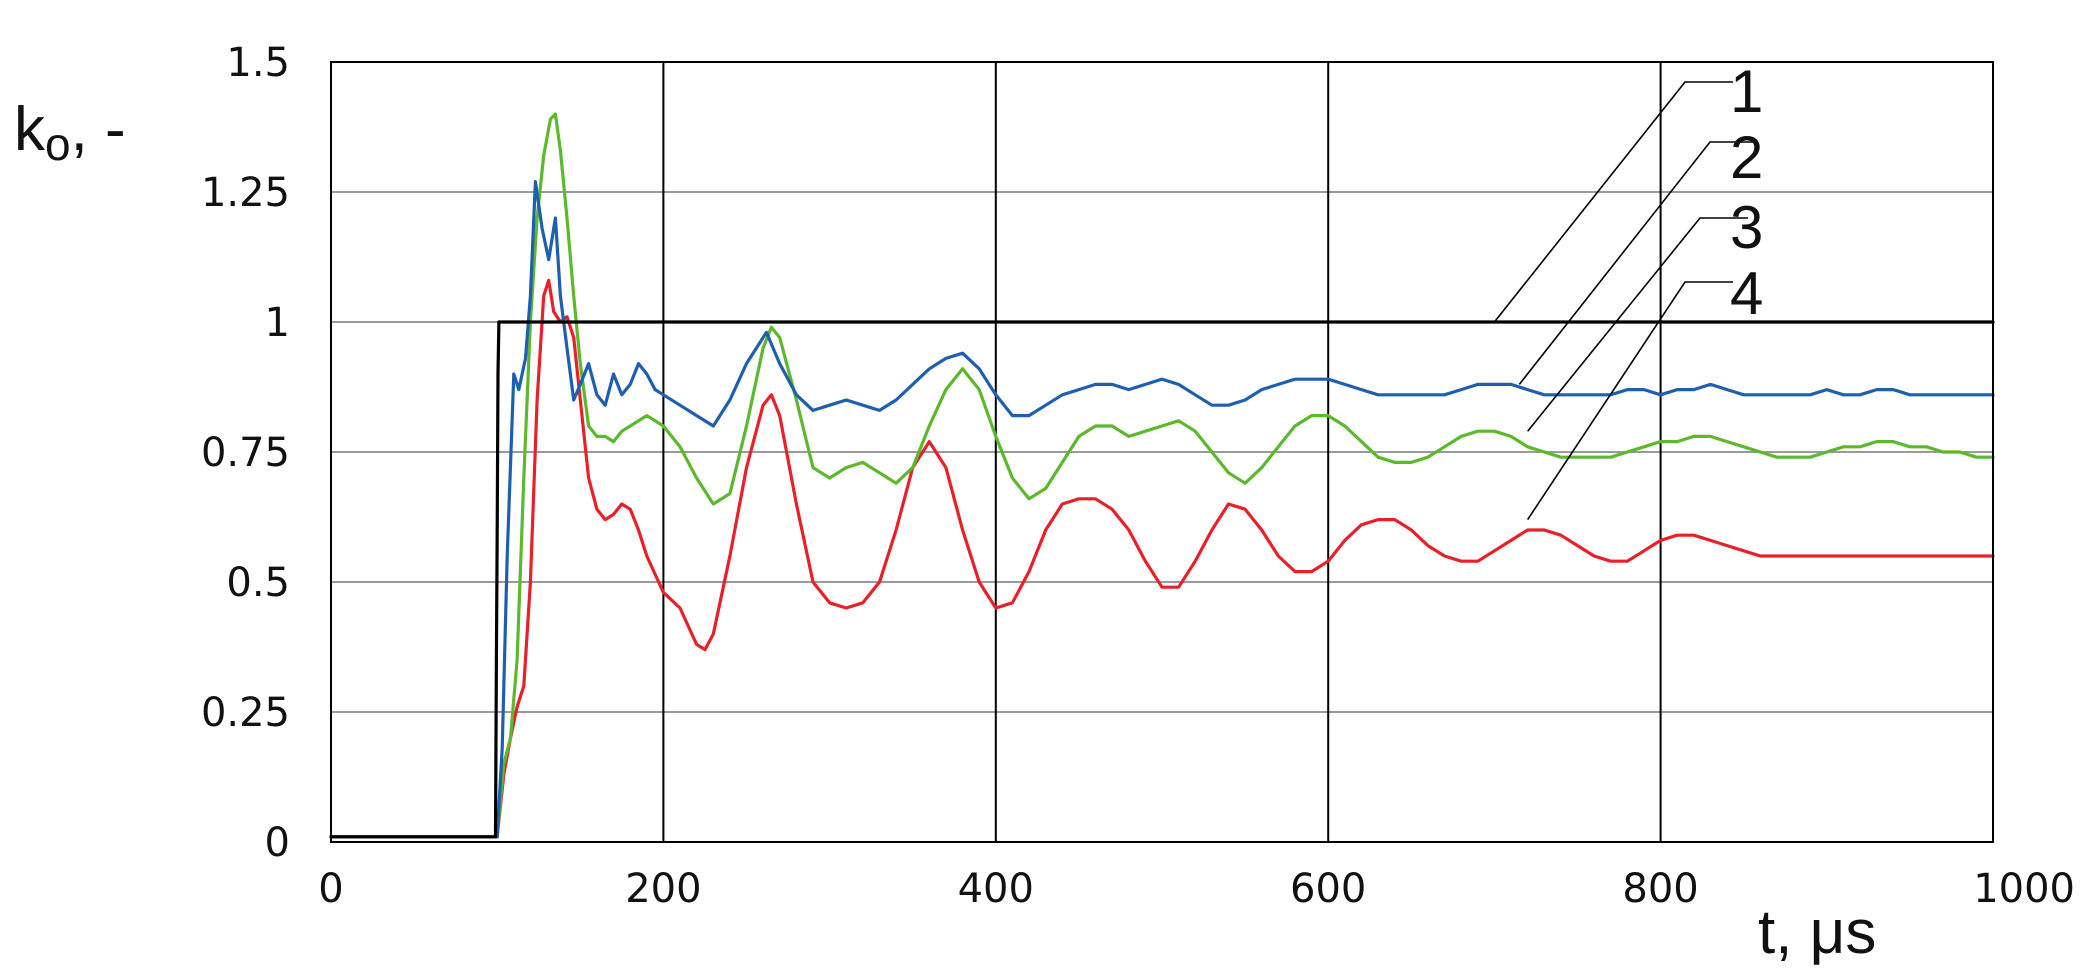  What do you see at coordinates (2024, 889) in the screenshot?
I see `x-tick-label: 1000` at bounding box center [2024, 889].